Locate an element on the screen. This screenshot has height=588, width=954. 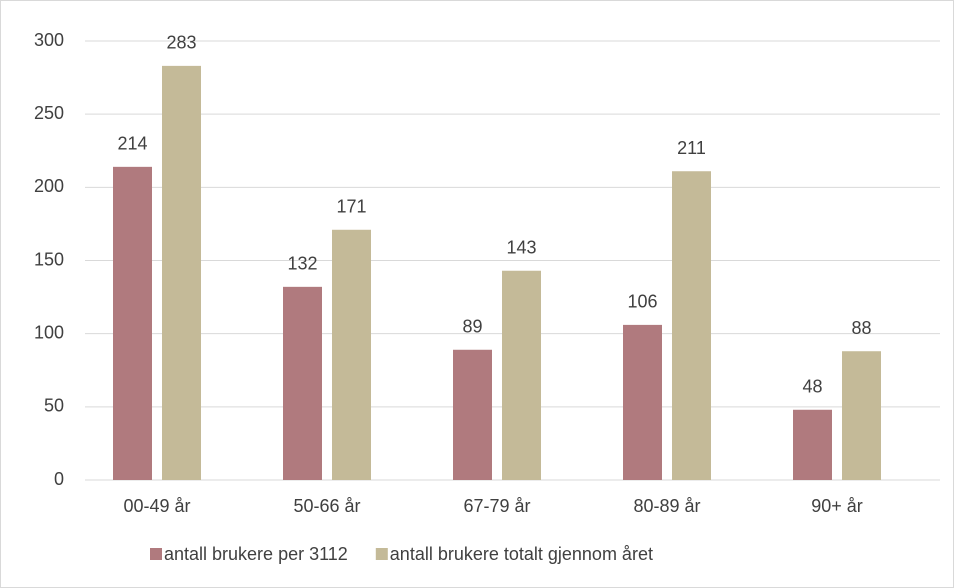
y-tick-label: 200 is located at coordinates (49, 186).